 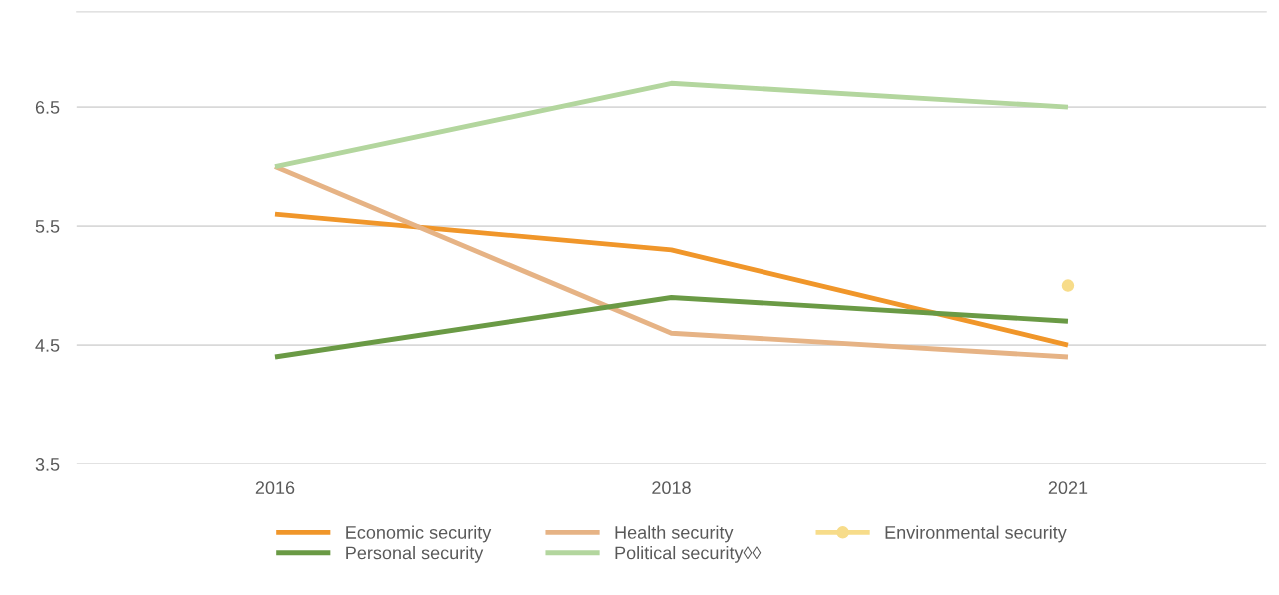 What do you see at coordinates (688, 554) in the screenshot?
I see `legend-label: Political security◊◊` at bounding box center [688, 554].